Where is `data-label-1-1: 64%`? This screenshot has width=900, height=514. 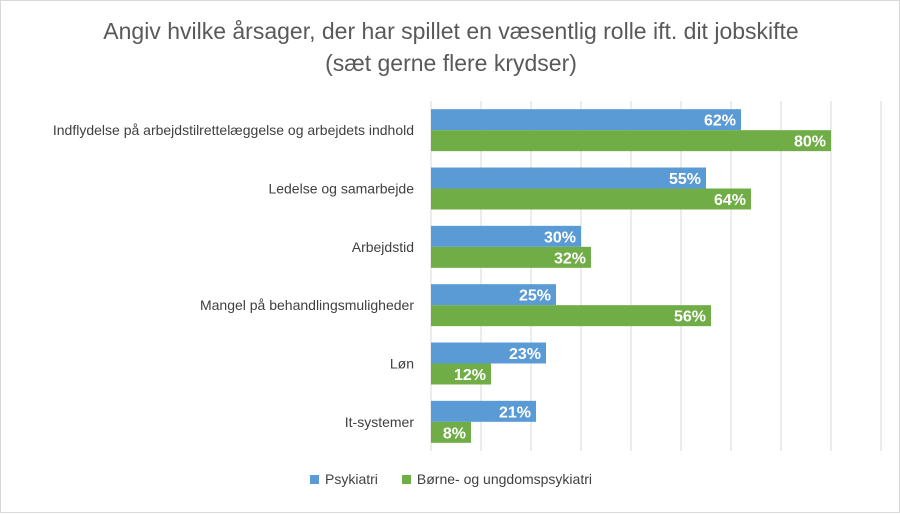
data-label-1-1: 64% is located at coordinates (730, 200).